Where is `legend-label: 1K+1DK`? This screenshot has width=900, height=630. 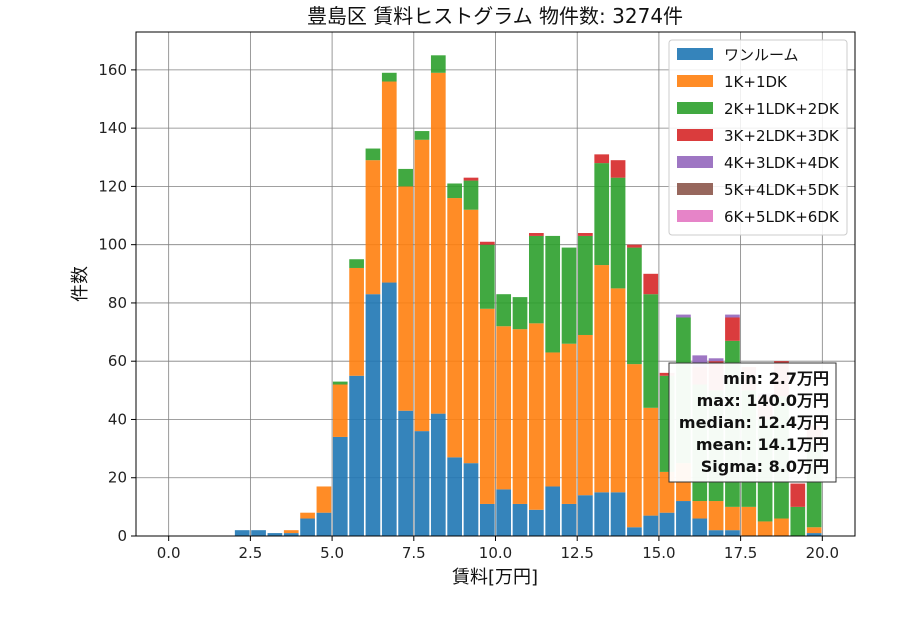
legend-label: 1K+1DK is located at coordinates (756, 82).